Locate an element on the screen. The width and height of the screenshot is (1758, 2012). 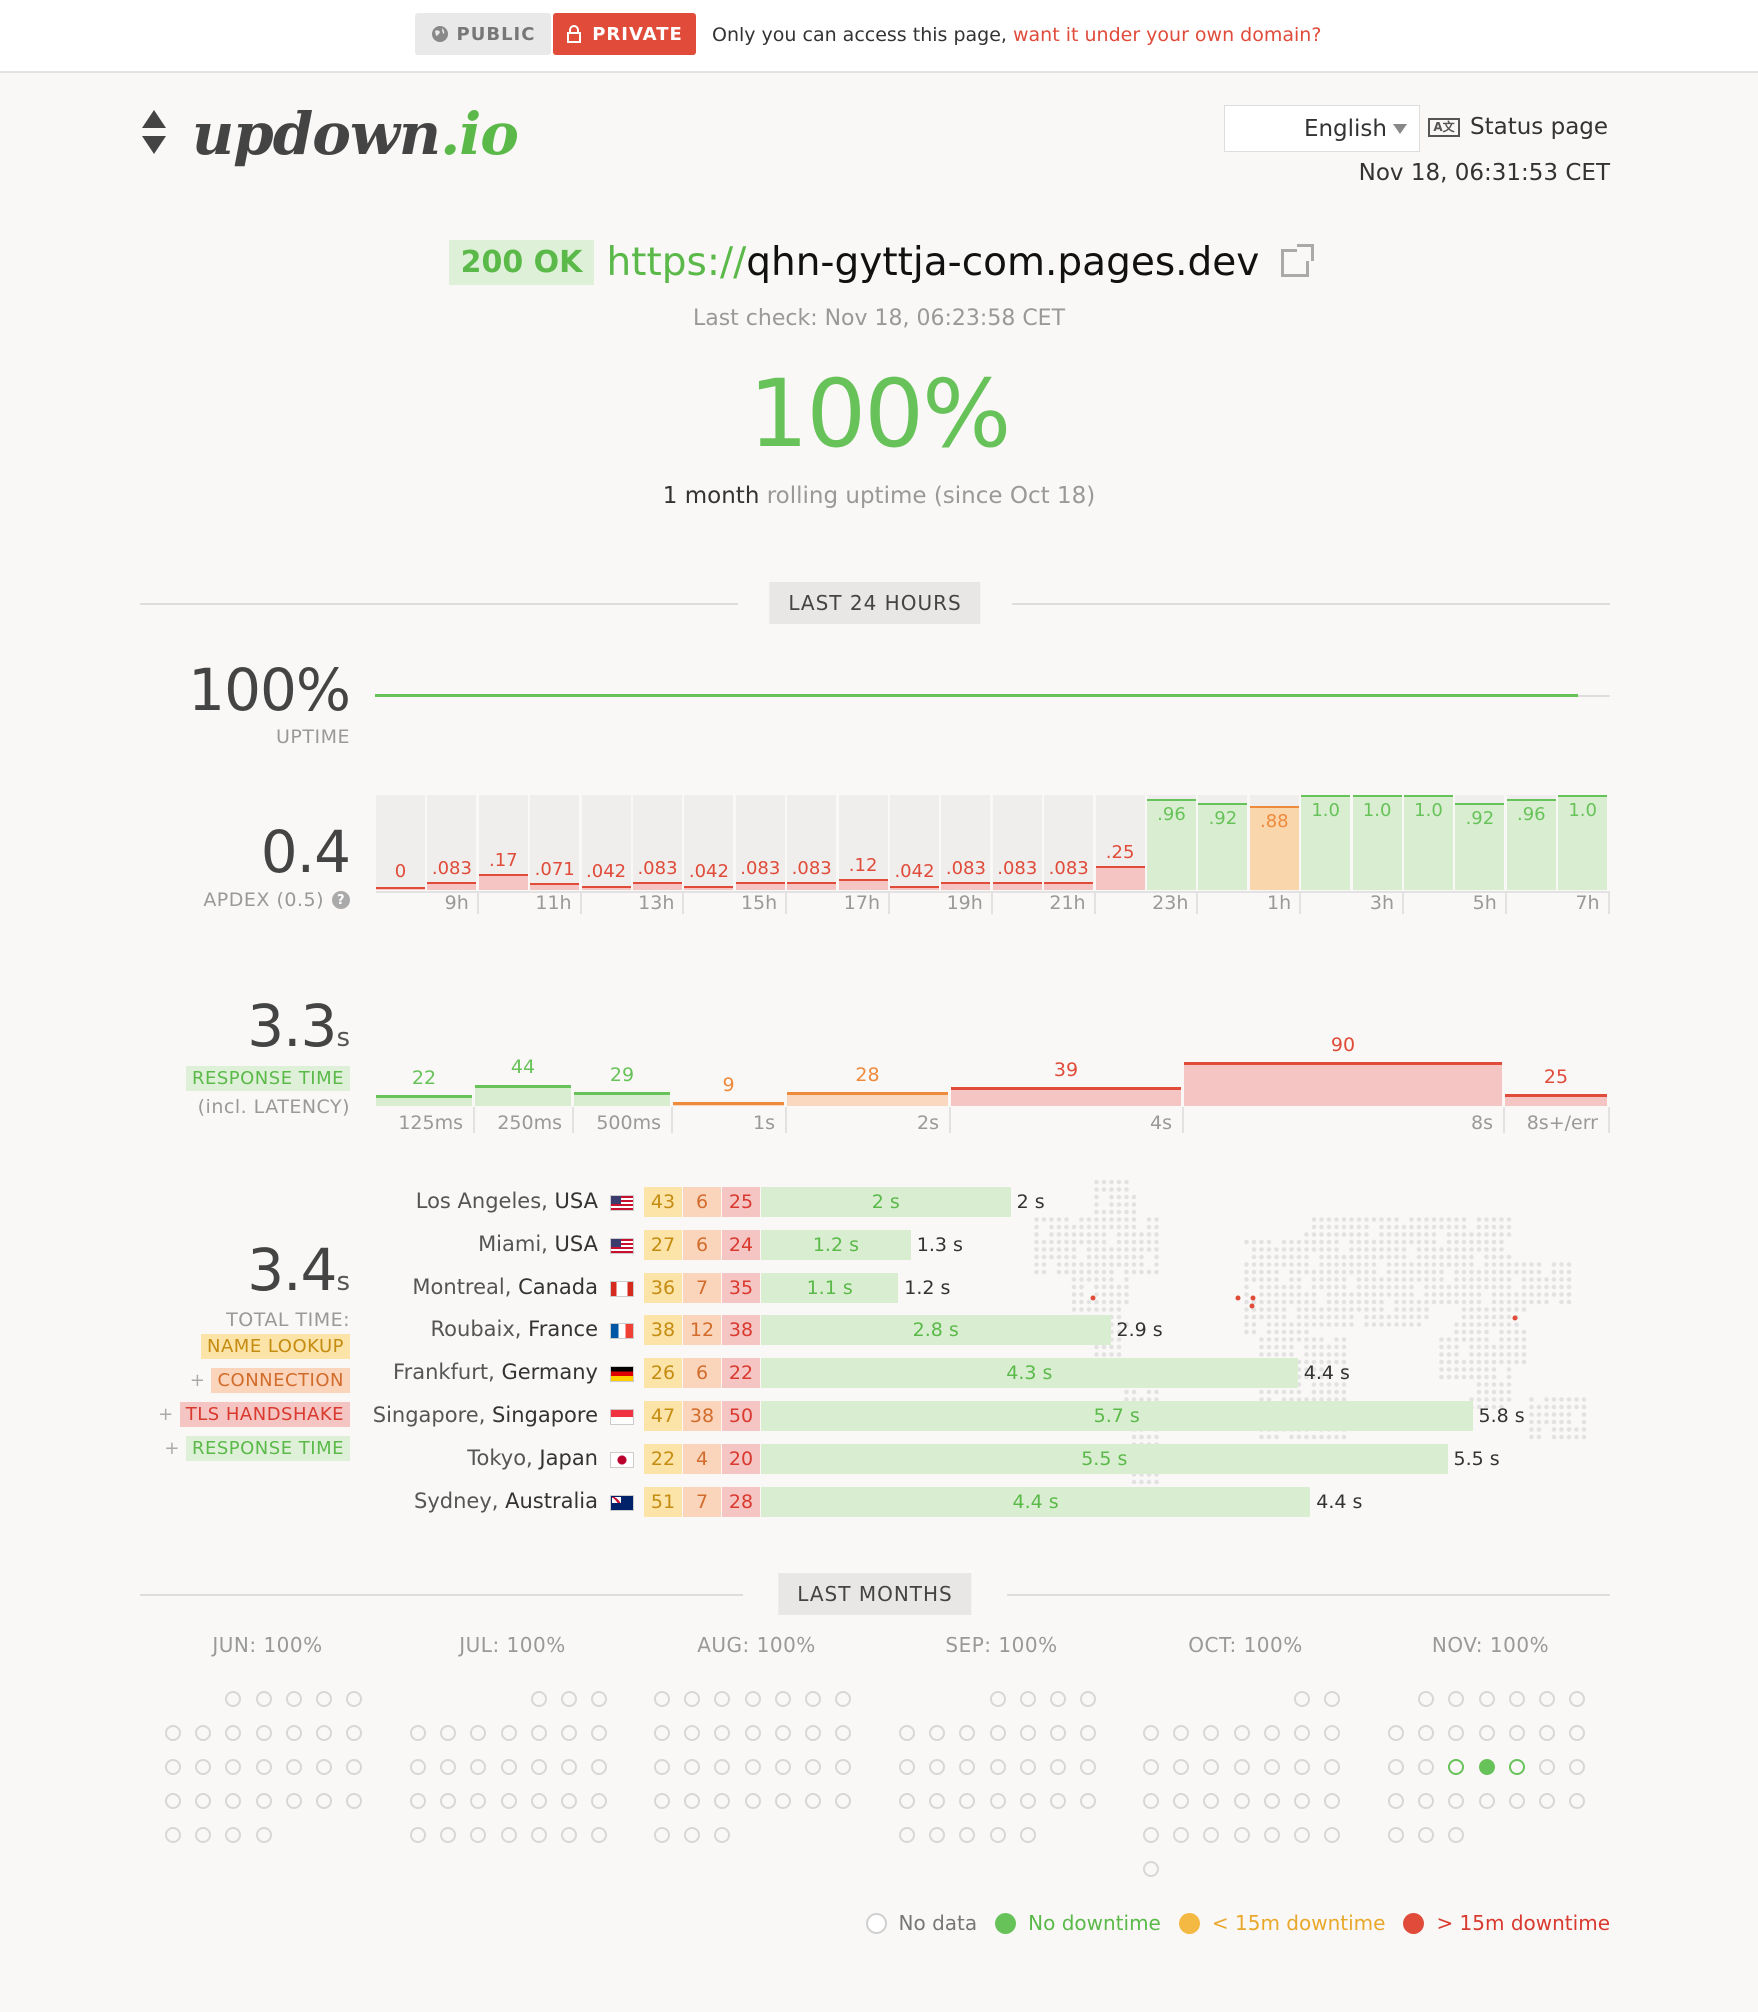
apdex-bar: .12 is located at coordinates (863, 842).